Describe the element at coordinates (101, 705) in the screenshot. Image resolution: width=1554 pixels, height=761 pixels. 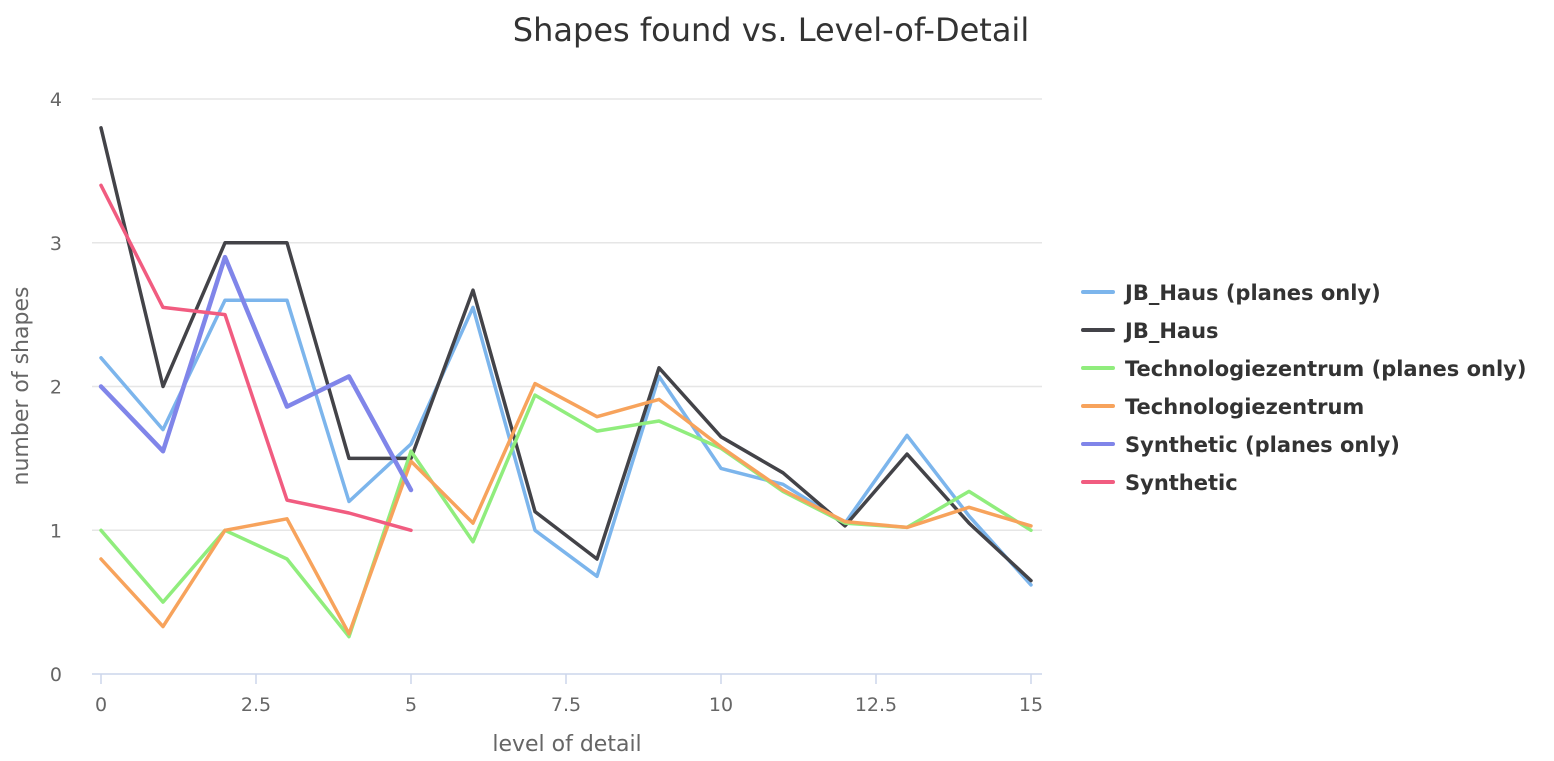
I see `x-tick-label: 0` at that location.